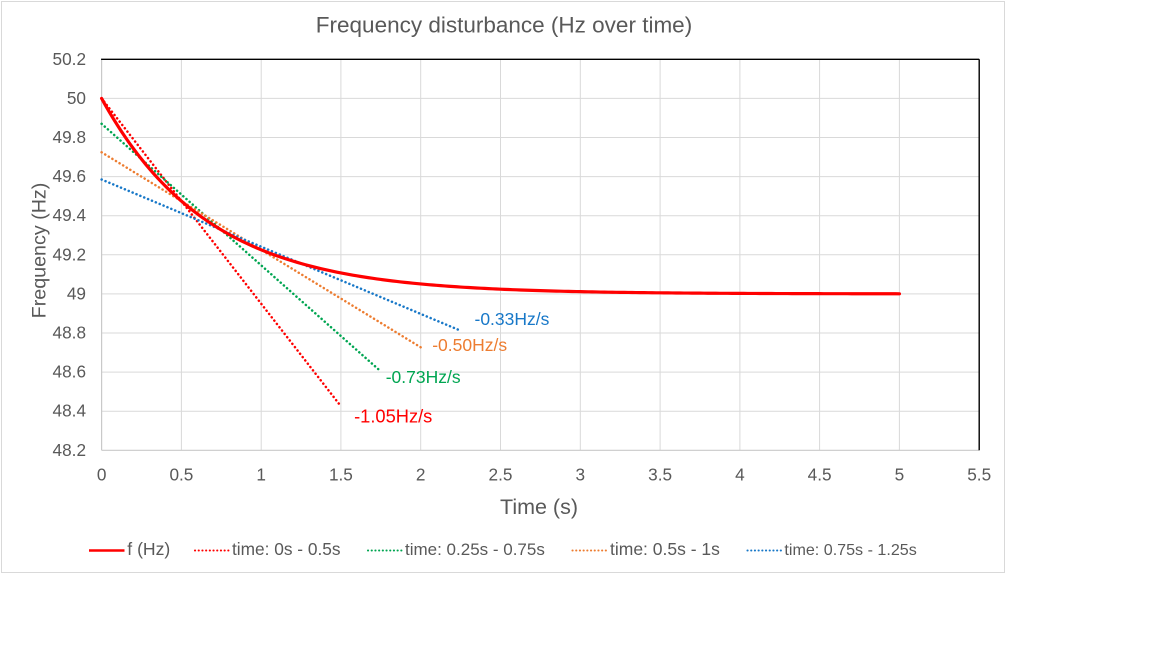  I want to click on svg-text: 0.5, so click(181, 475).